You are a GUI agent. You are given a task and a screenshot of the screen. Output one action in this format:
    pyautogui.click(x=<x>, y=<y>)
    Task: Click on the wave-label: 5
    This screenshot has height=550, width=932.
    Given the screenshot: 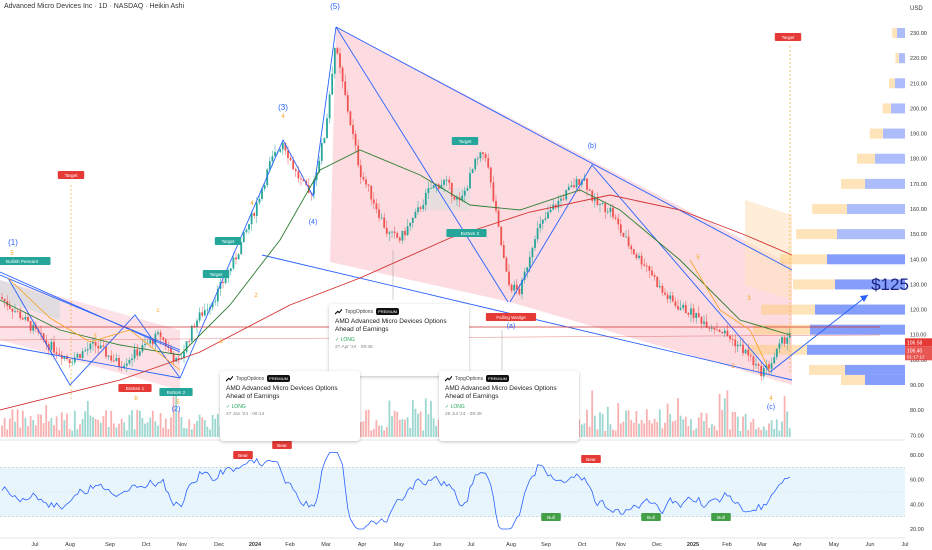 What is the action you would take?
    pyautogui.click(x=178, y=403)
    